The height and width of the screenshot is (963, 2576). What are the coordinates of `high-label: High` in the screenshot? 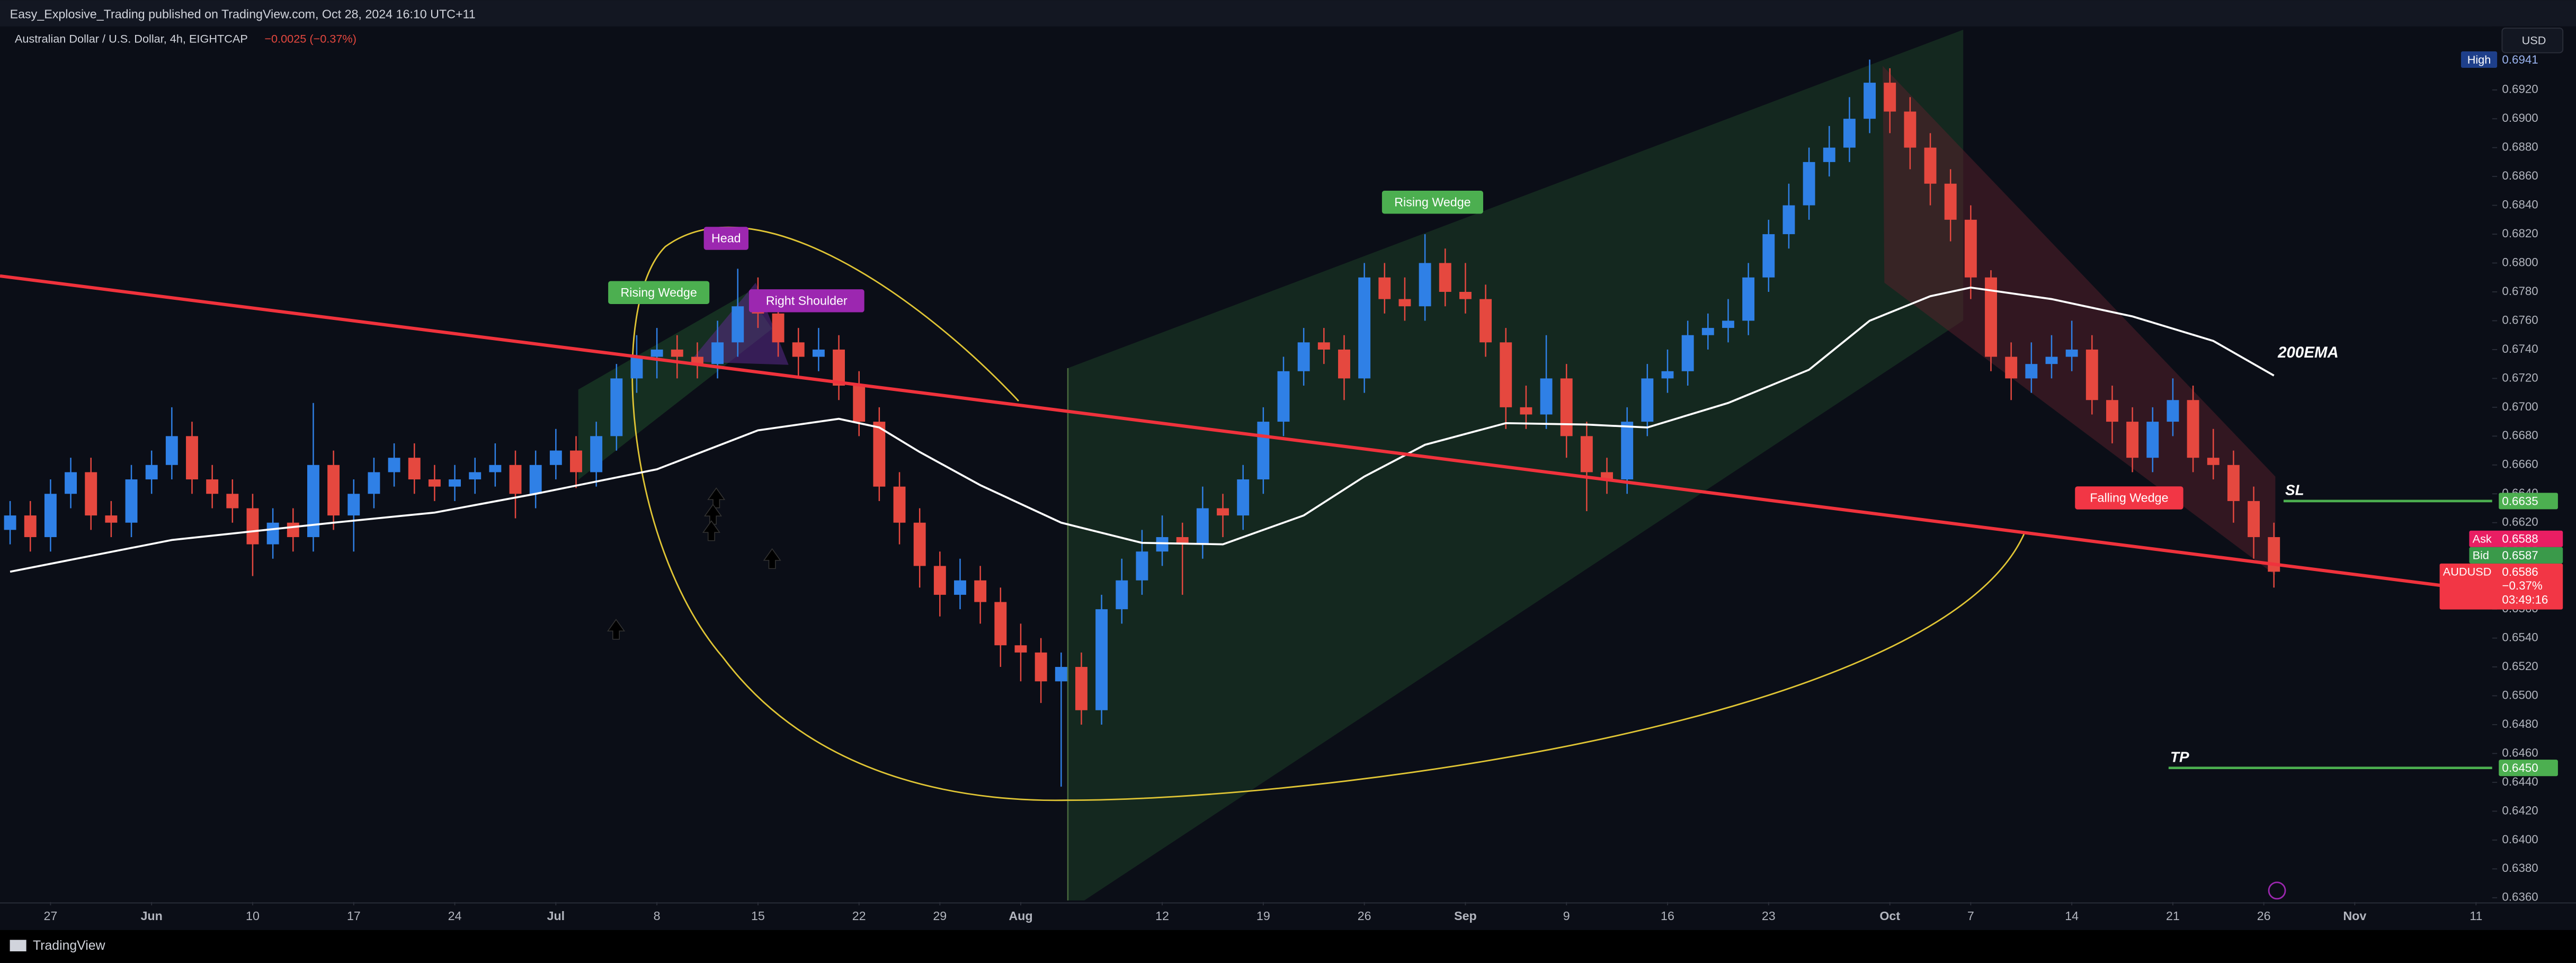 It's located at (2479, 59).